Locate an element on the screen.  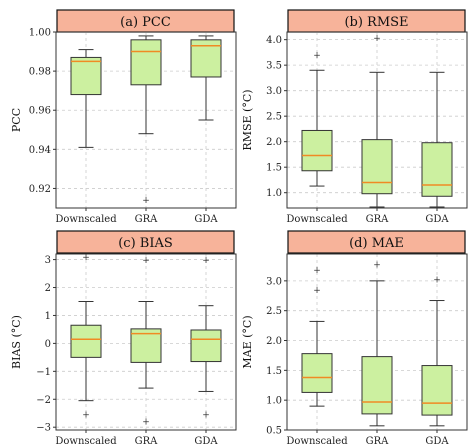
y-tick-label: 1 is located at coordinates (48, 316).